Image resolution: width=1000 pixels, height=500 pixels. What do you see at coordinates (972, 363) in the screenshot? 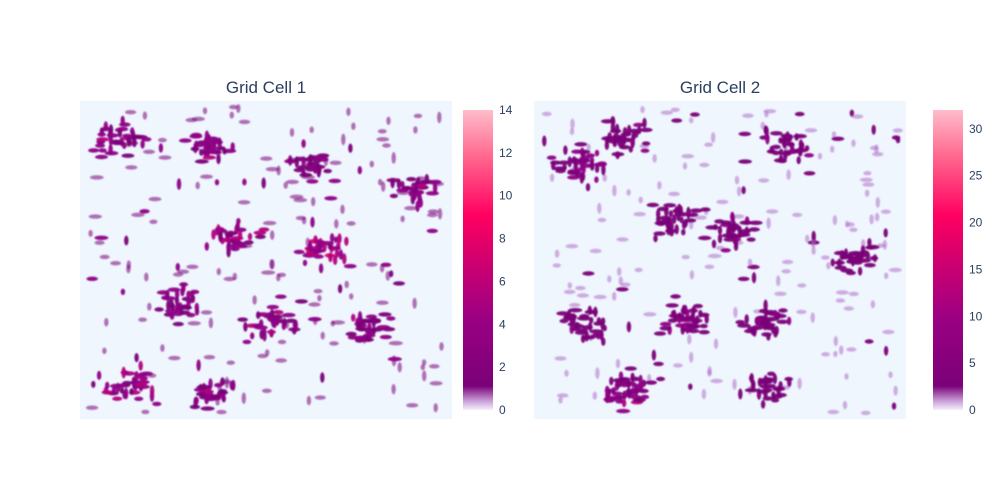
I see `colorbar-tick-label: 5` at bounding box center [972, 363].